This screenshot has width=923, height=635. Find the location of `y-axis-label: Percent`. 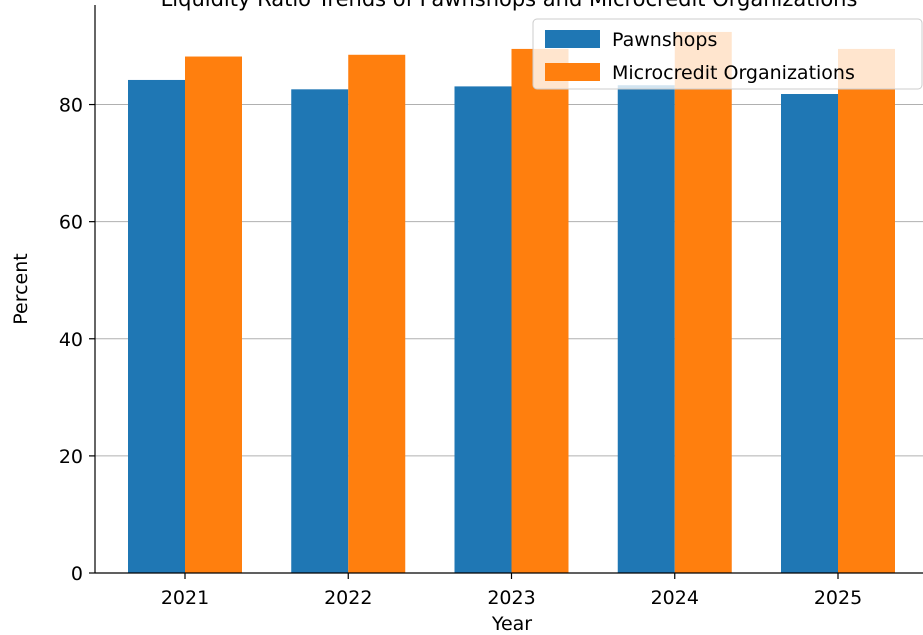

y-axis-label: Percent is located at coordinates (21, 289).